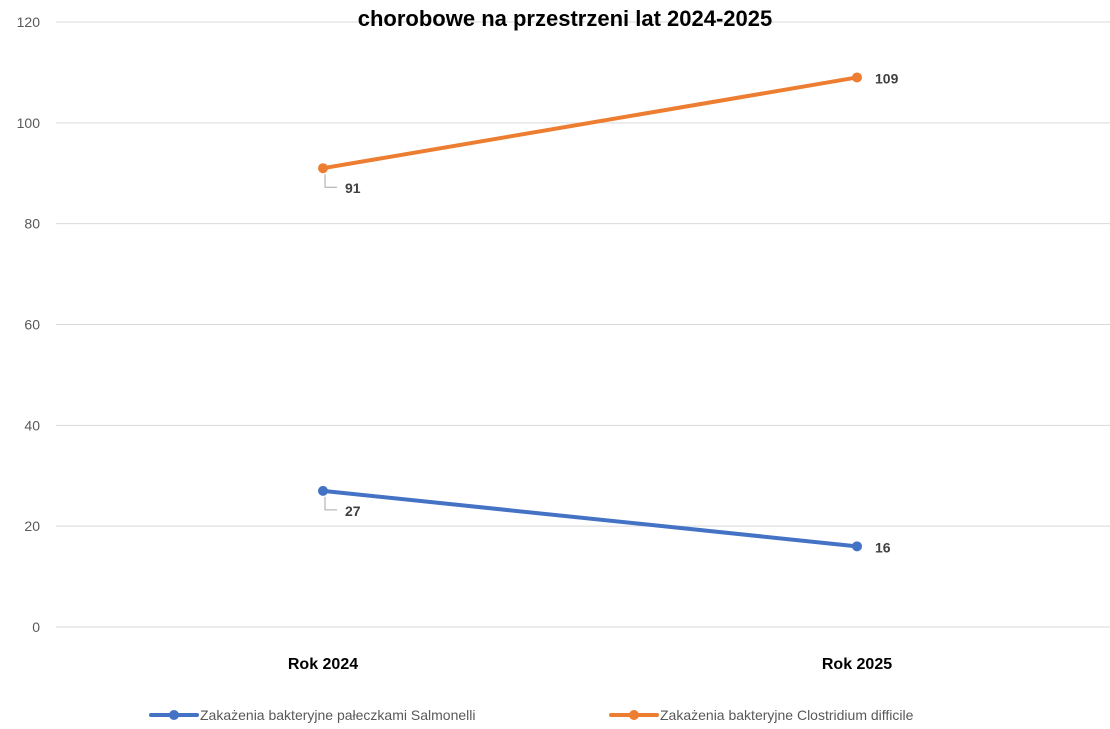 The height and width of the screenshot is (729, 1110). What do you see at coordinates (323, 664) in the screenshot?
I see `x-tick-label: Rok 2024` at bounding box center [323, 664].